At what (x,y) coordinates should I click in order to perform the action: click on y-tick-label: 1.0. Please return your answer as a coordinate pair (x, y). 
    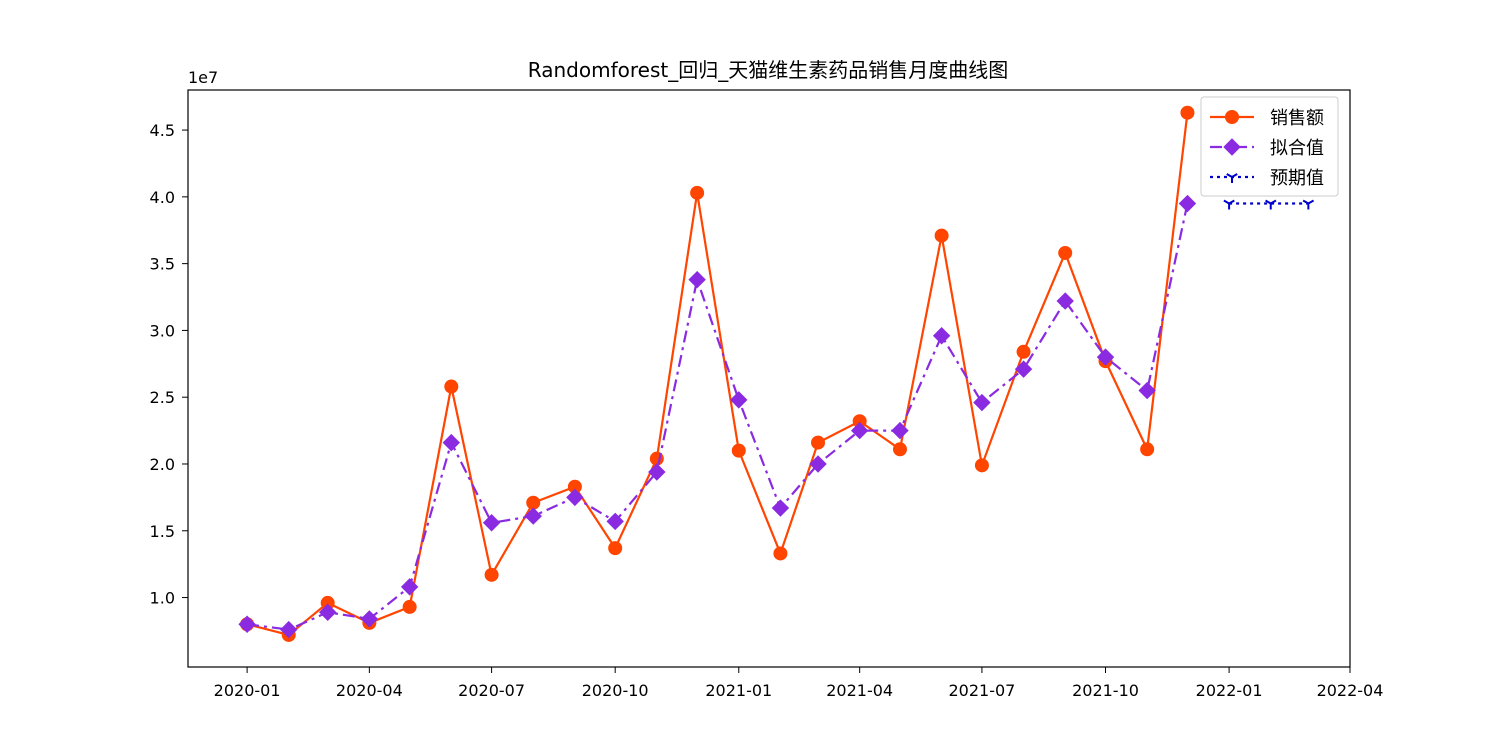
    Looking at the image, I should click on (162, 598).